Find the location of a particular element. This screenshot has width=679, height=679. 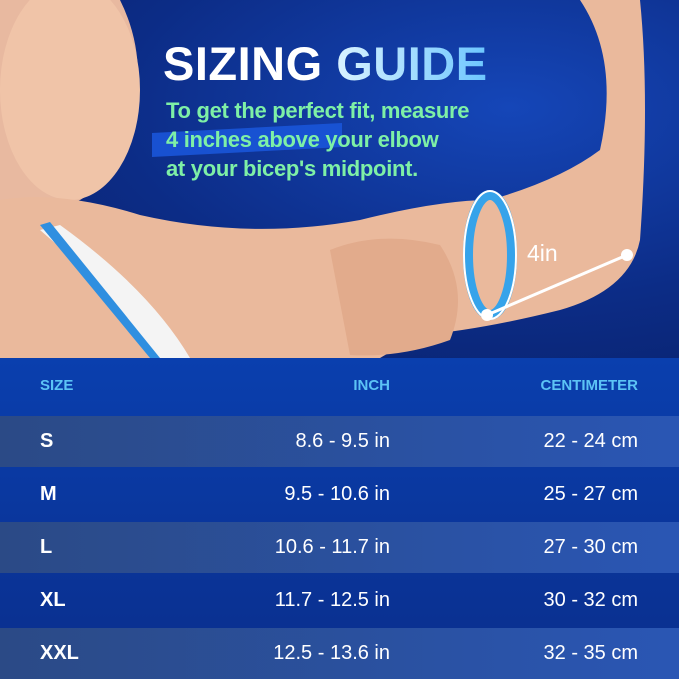

title-word-1: SIZING is located at coordinates (243, 63).